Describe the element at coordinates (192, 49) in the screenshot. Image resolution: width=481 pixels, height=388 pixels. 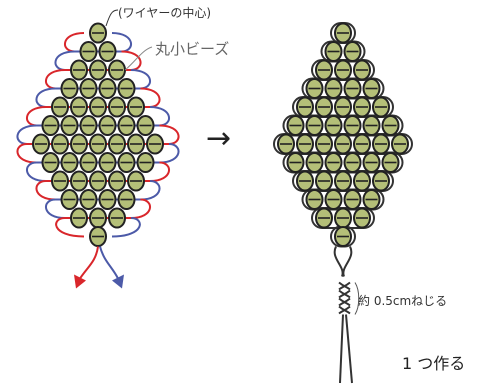
I see `beads-label: 丸小ビーズ` at that location.